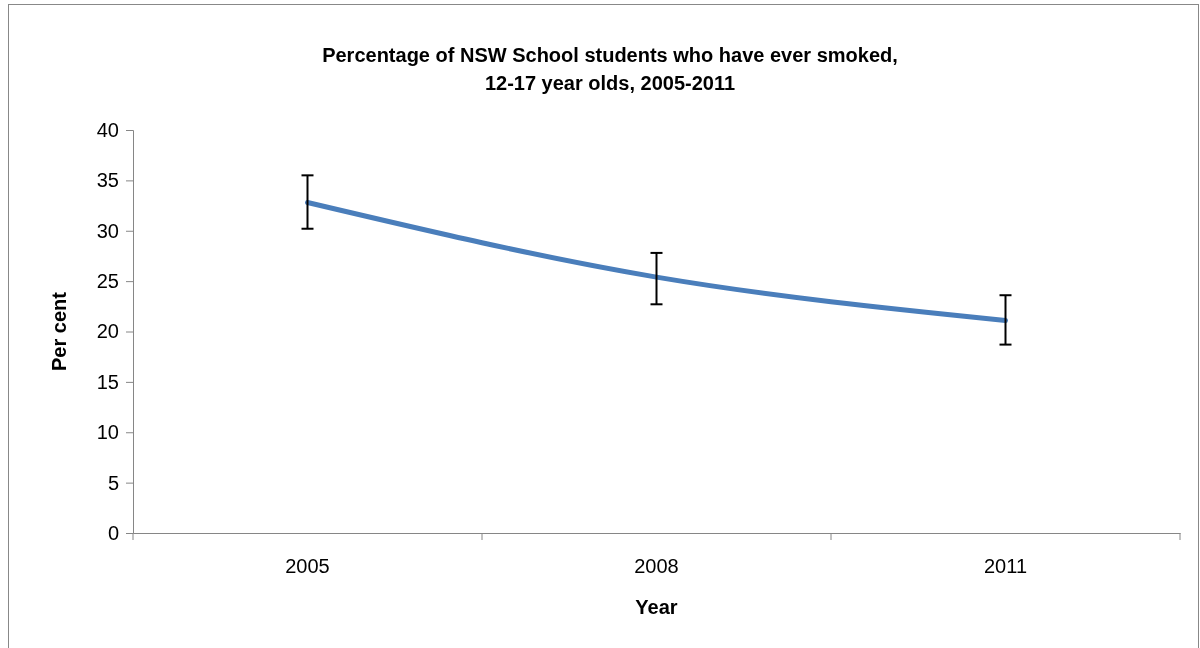 The width and height of the screenshot is (1200, 648). I want to click on y-tick-label: 5, so click(113, 482).